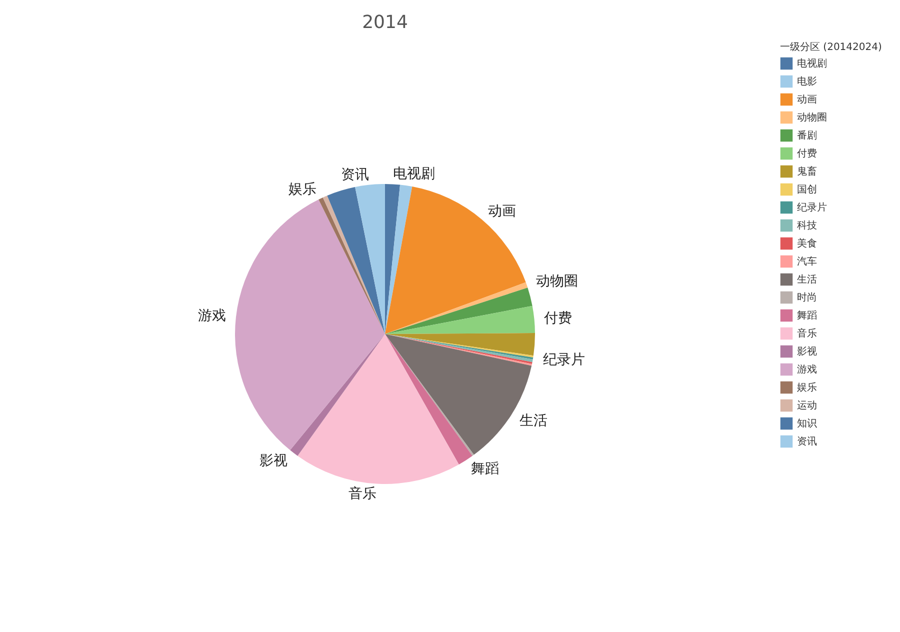  Describe the element at coordinates (302, 189) in the screenshot. I see `data-label: 娱乐` at that location.